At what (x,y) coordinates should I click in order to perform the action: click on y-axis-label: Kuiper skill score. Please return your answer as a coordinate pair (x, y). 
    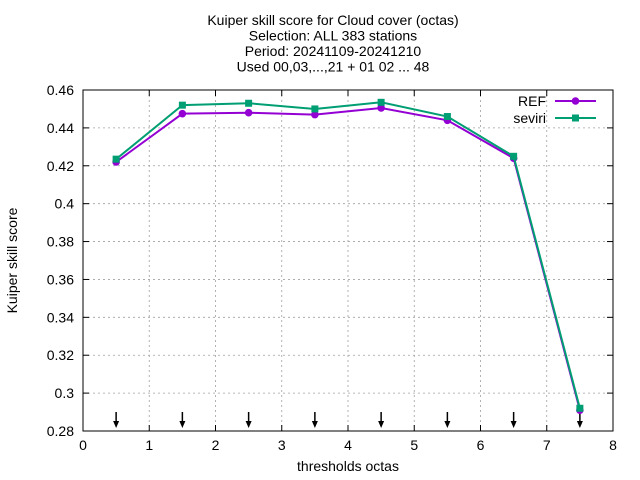
    Looking at the image, I should click on (12, 260).